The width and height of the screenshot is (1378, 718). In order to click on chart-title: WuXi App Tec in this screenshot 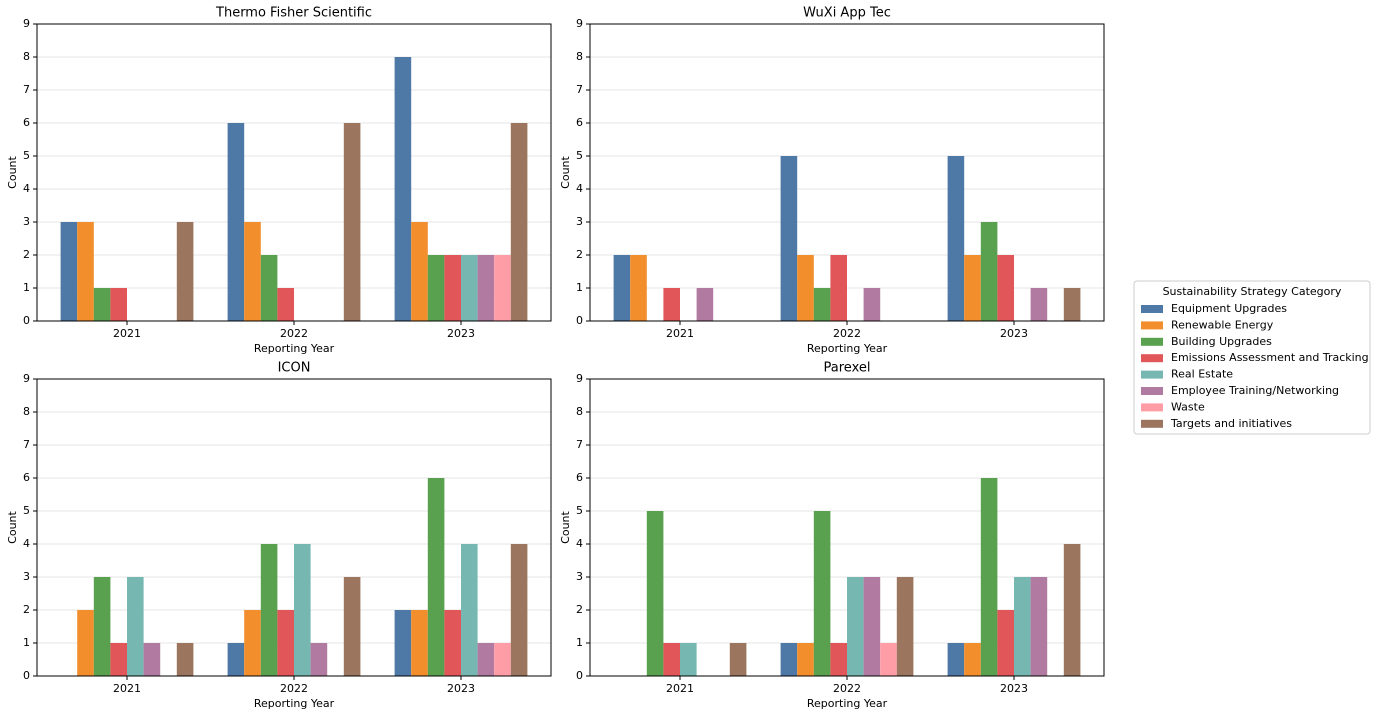, I will do `click(847, 13)`.